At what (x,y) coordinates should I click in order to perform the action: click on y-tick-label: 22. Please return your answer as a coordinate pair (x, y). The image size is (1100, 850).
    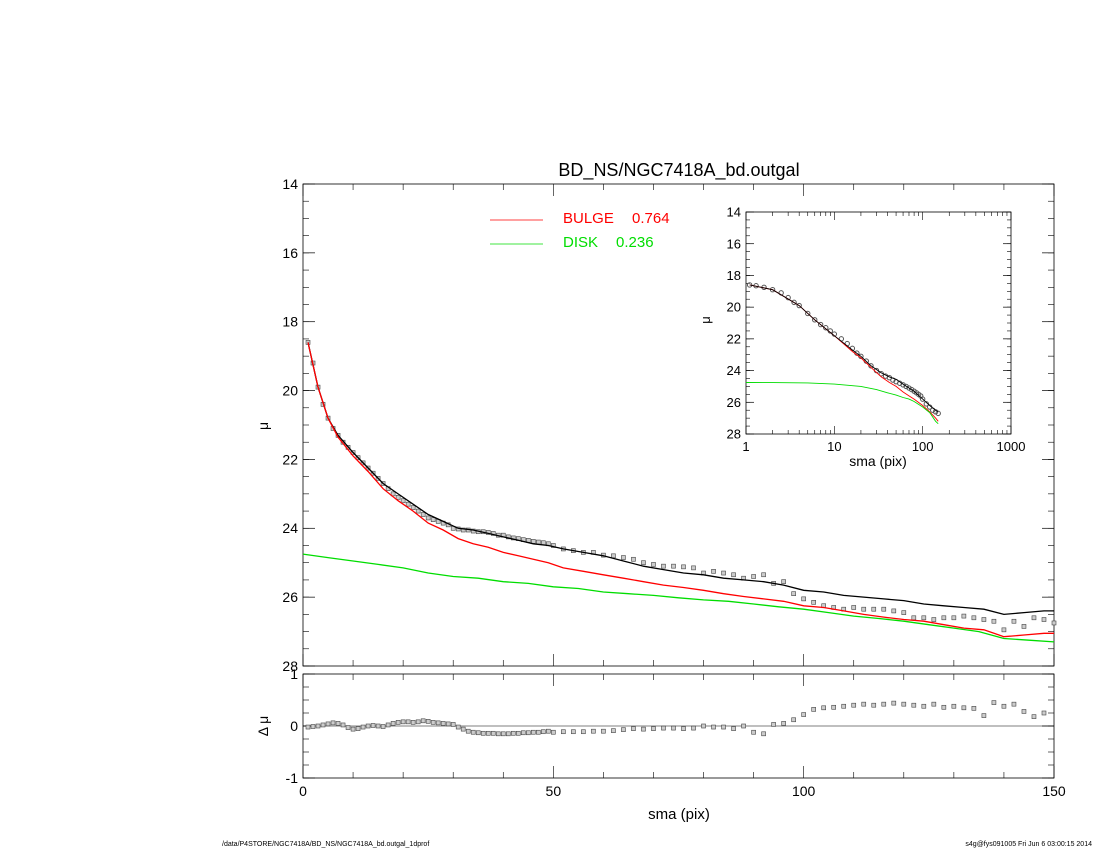
    Looking at the image, I should click on (734, 338).